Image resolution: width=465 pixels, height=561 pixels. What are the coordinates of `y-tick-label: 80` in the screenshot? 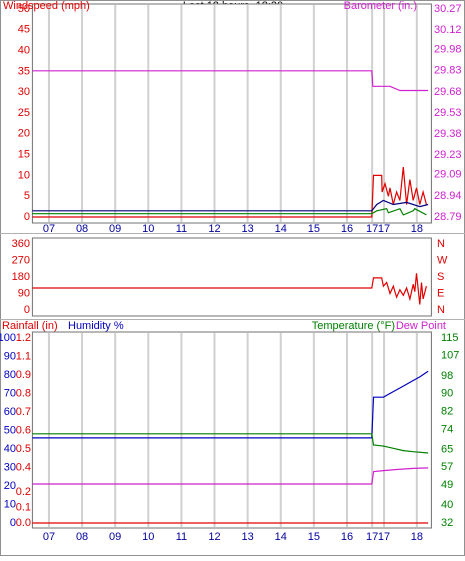 It's located at (10, 375).